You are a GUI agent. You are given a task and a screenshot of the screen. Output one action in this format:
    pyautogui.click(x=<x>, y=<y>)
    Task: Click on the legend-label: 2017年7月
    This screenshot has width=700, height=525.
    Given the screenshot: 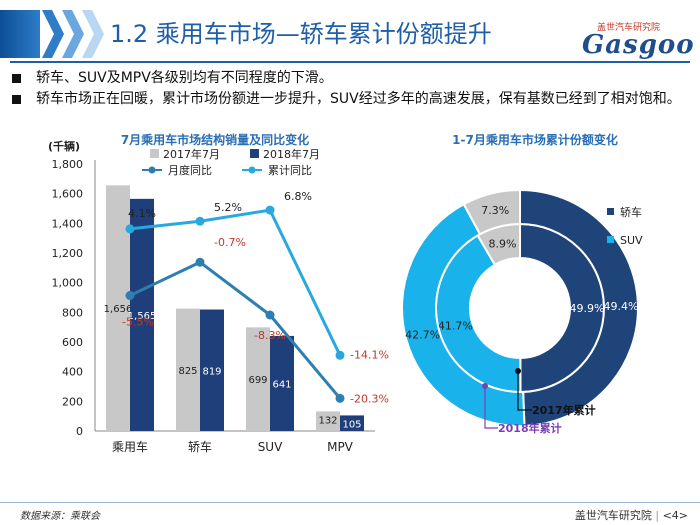 What is the action you would take?
    pyautogui.click(x=191, y=154)
    